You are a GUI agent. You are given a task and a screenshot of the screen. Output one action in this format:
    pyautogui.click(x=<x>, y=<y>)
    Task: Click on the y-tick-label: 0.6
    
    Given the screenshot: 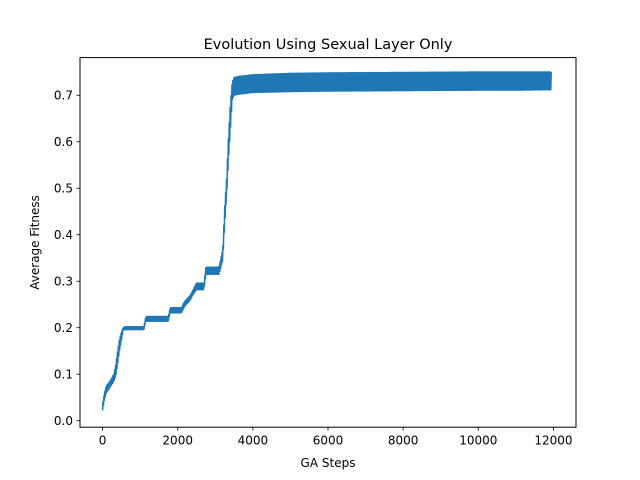 What is the action you would take?
    pyautogui.click(x=63, y=142)
    